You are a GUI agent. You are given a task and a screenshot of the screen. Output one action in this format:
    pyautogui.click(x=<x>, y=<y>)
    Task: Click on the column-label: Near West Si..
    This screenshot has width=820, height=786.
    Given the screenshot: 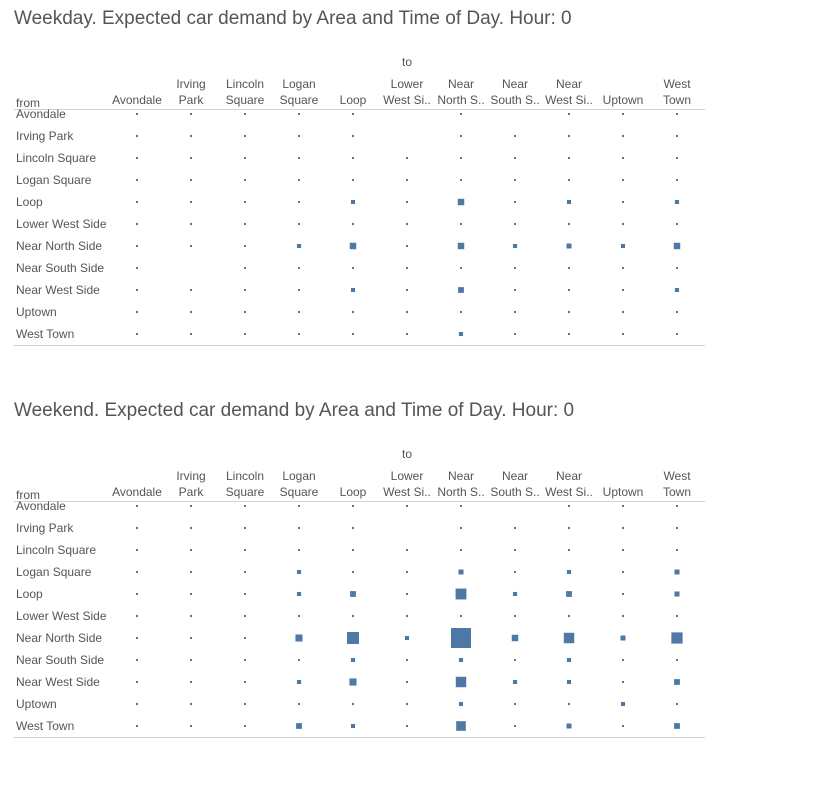 What is the action you would take?
    pyautogui.click(x=569, y=484)
    